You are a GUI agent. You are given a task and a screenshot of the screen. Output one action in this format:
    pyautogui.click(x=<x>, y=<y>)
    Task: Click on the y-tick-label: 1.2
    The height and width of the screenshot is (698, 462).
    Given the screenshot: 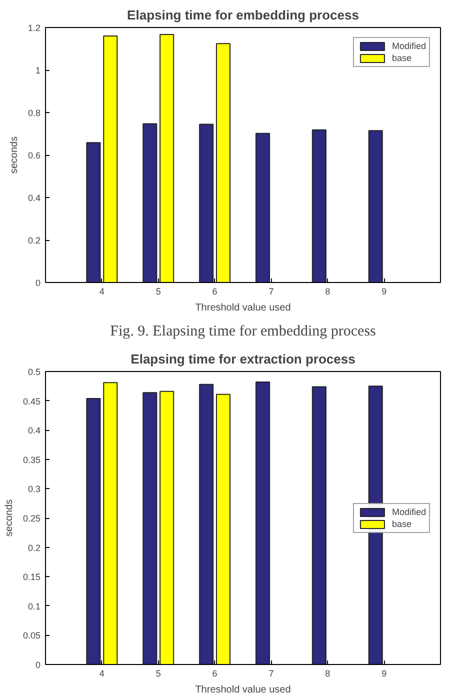 What is the action you would take?
    pyautogui.click(x=34, y=28)
    